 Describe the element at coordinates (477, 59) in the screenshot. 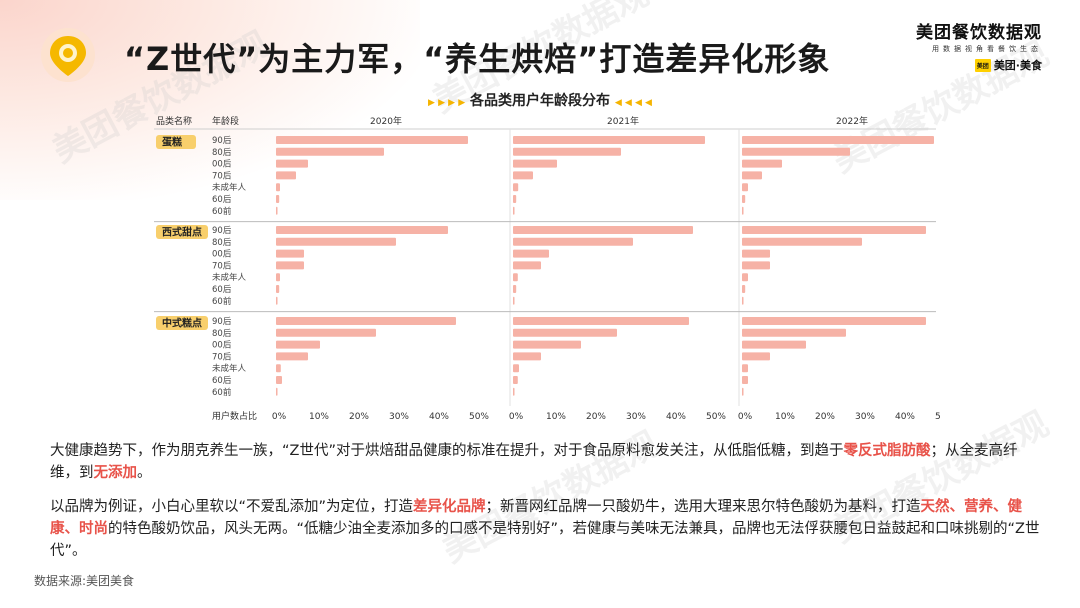

I see `page-title: “Z世代”为主力军，“养生烘焙”打造差异化形象` at that location.